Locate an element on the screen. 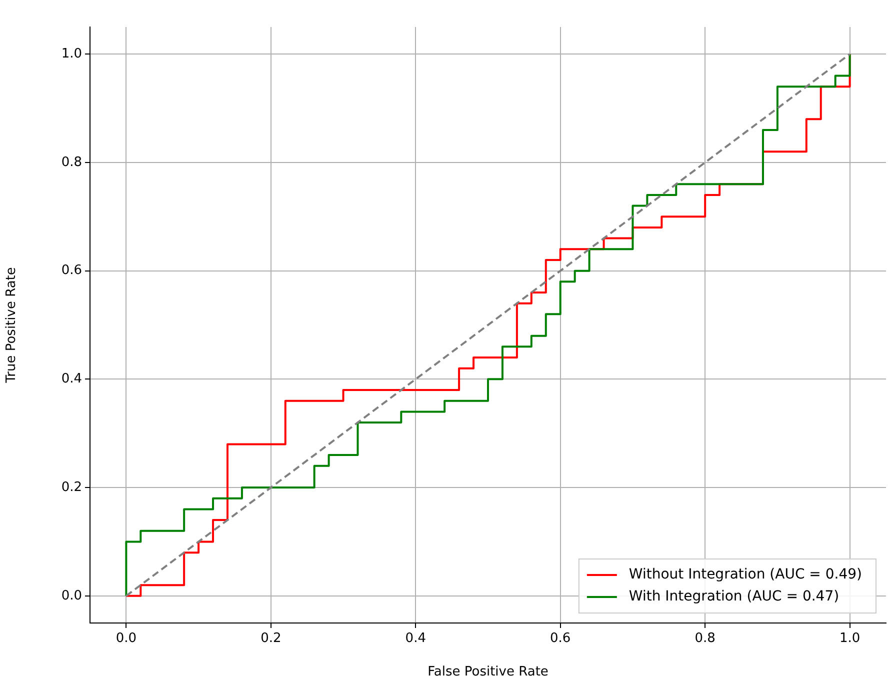 This screenshot has width=888, height=684. x-tick-label: 0.0 is located at coordinates (126, 638).